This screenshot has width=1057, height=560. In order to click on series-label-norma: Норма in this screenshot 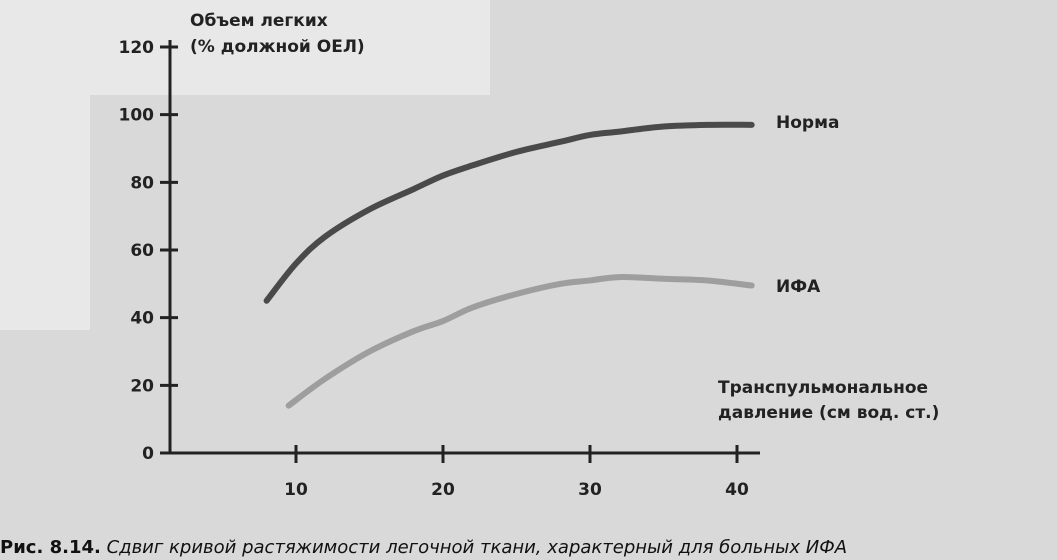, I will do `click(807, 123)`.